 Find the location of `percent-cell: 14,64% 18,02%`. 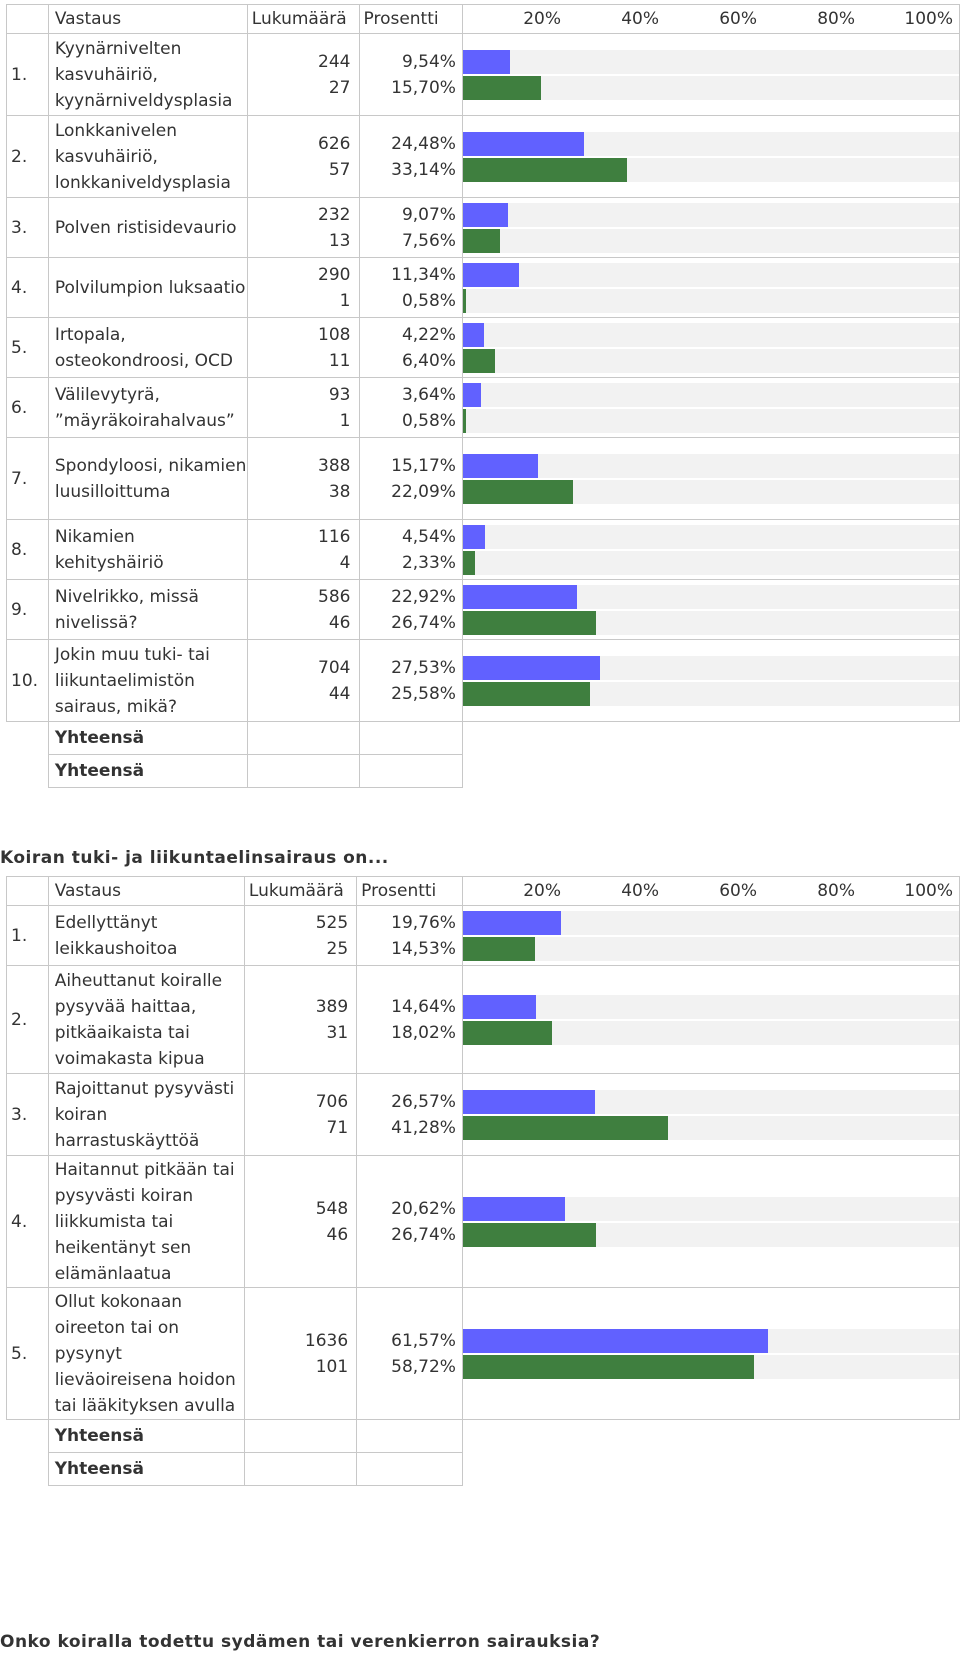

percent-cell: 14,64% 18,02% is located at coordinates (409, 1019).